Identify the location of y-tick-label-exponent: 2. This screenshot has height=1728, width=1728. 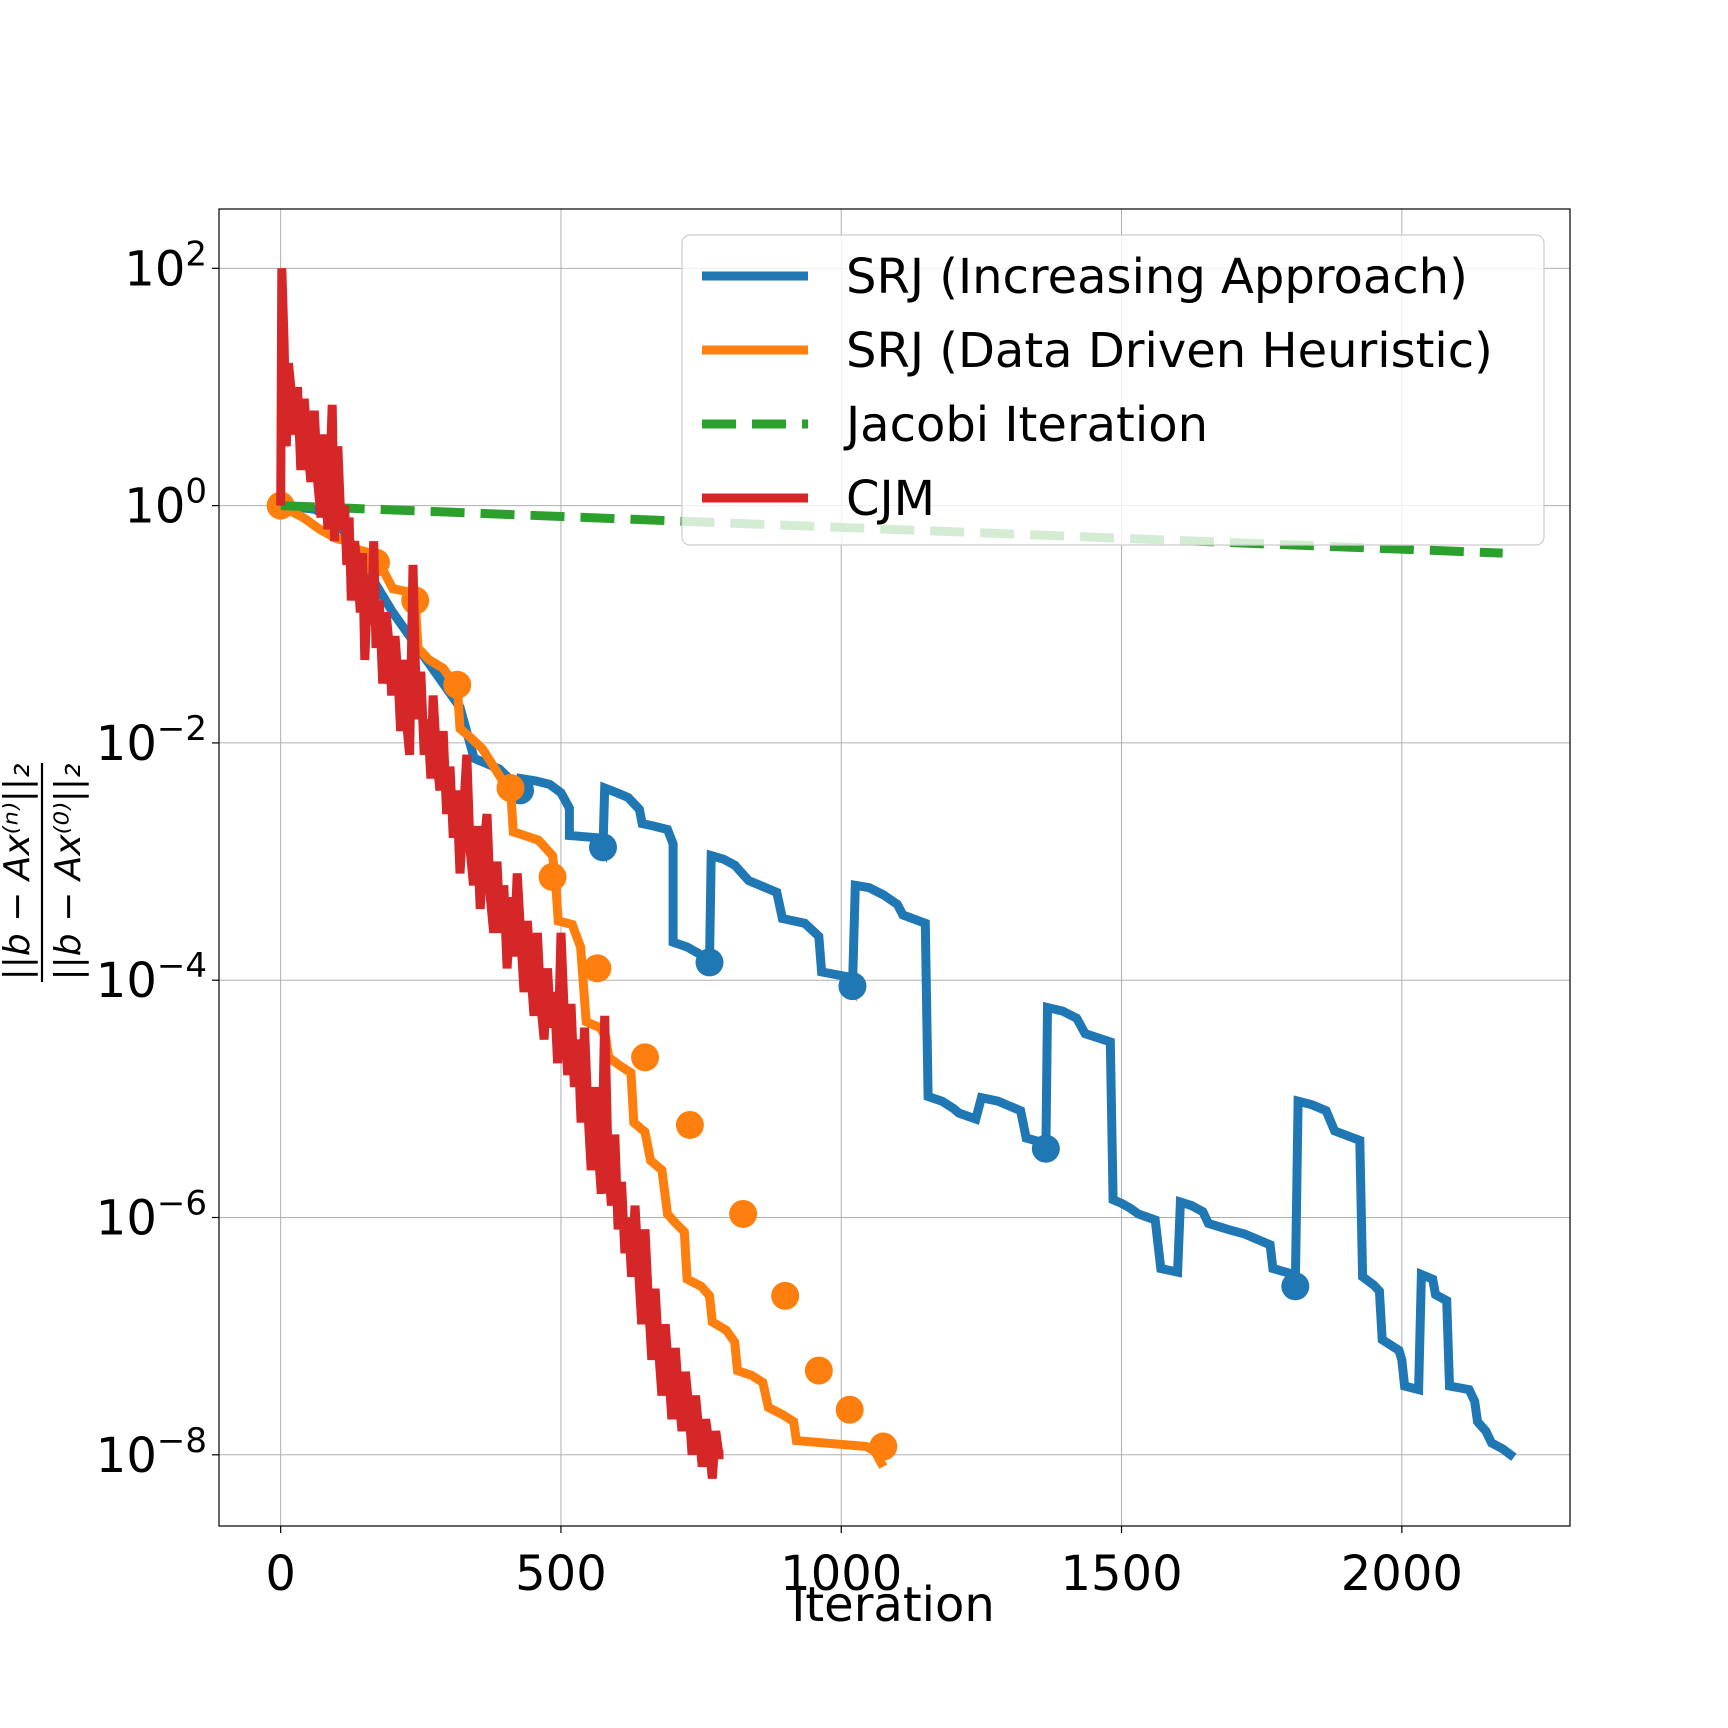
(196, 254).